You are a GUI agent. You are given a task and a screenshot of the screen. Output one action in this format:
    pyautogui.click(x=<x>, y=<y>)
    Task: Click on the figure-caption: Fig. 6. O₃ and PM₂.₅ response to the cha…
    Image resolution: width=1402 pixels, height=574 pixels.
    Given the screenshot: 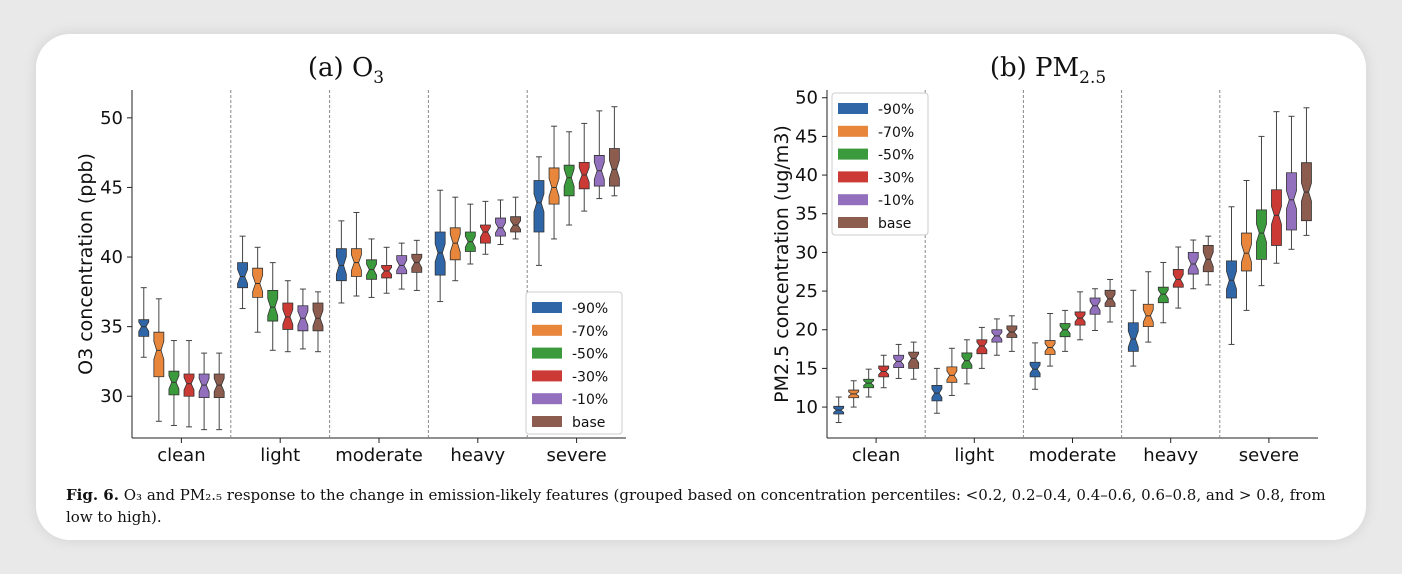 What is the action you would take?
    pyautogui.click(x=701, y=506)
    